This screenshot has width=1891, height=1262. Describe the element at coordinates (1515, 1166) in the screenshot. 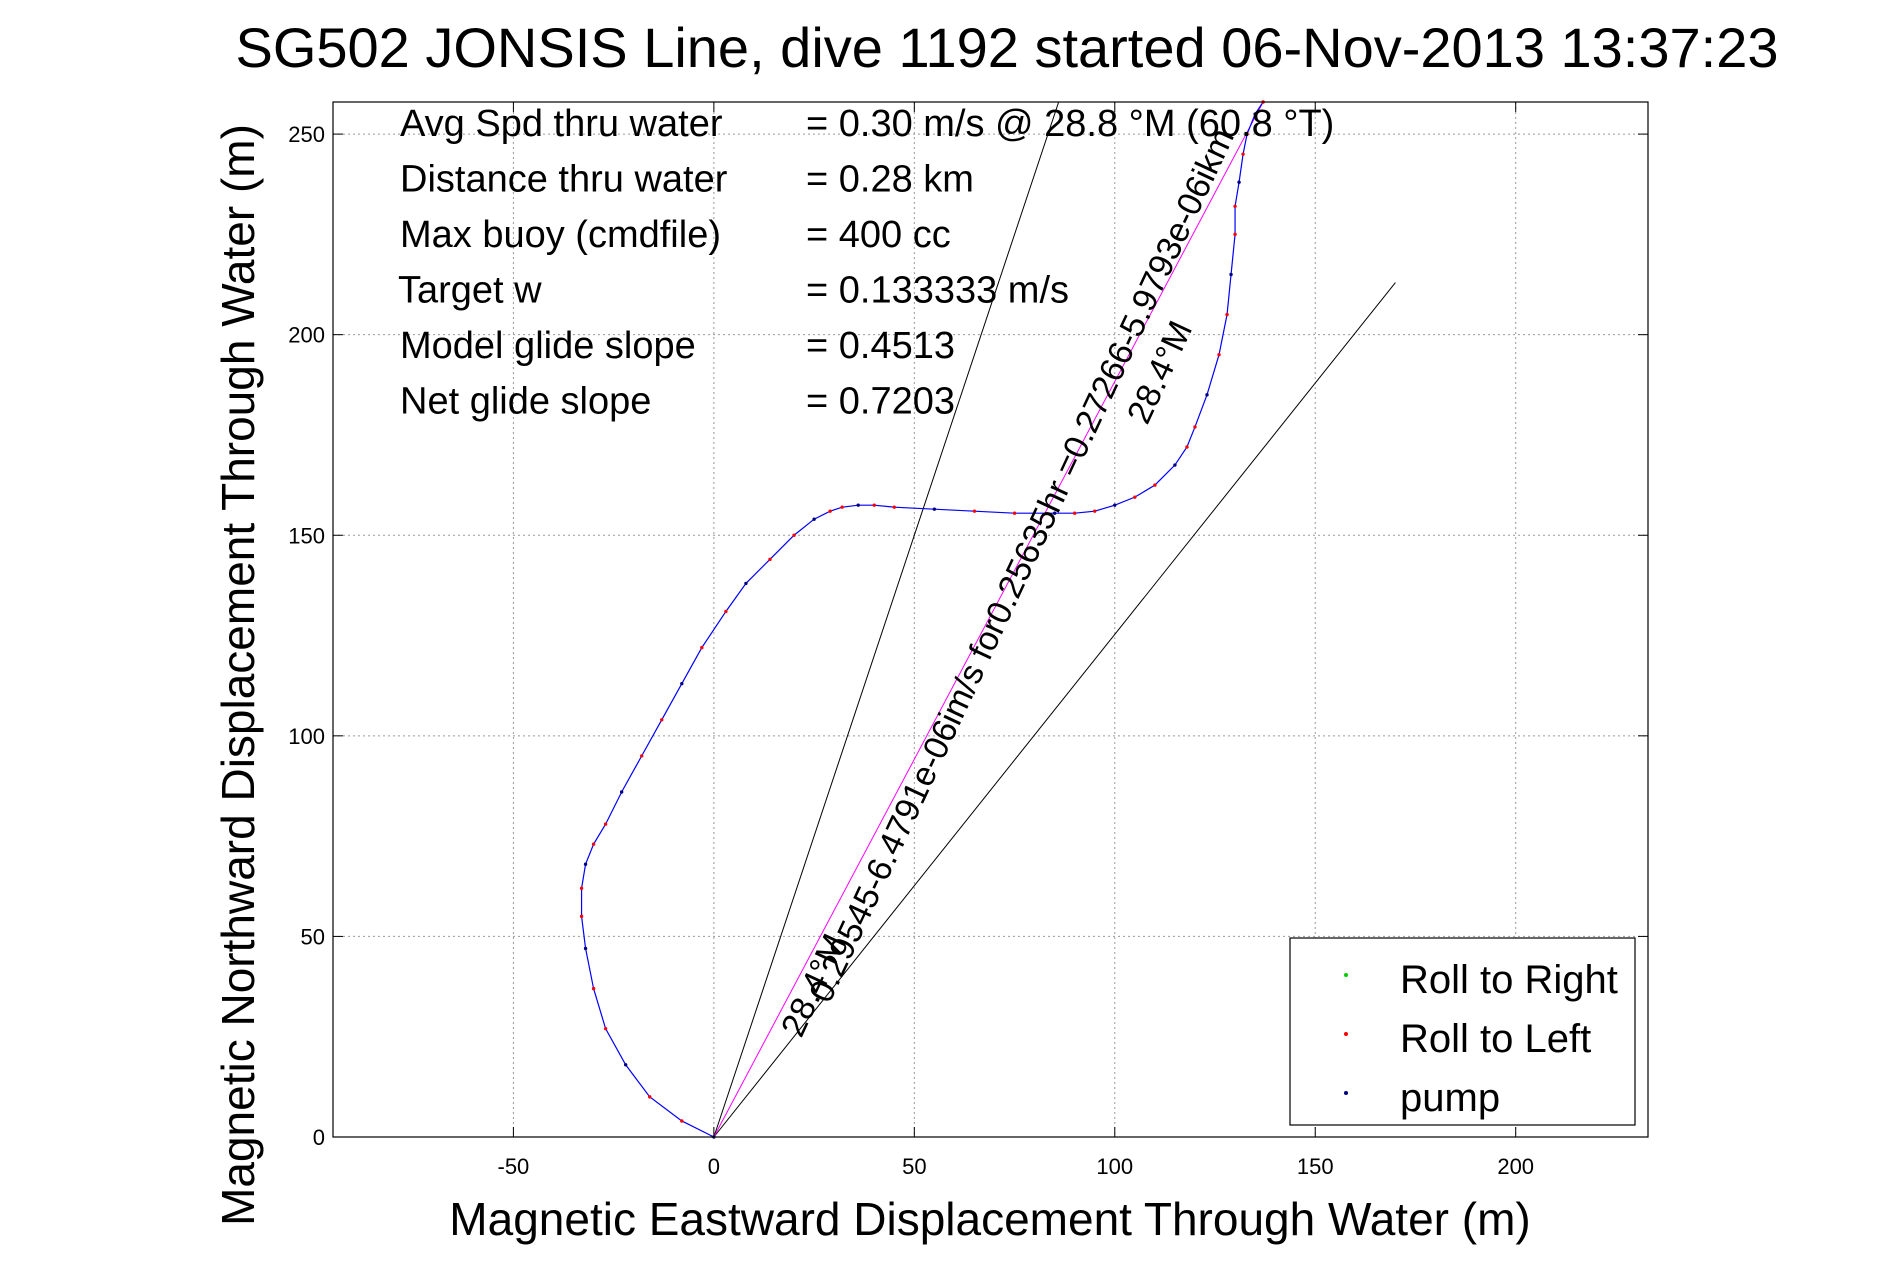

I see `x-tick-label: 200` at that location.